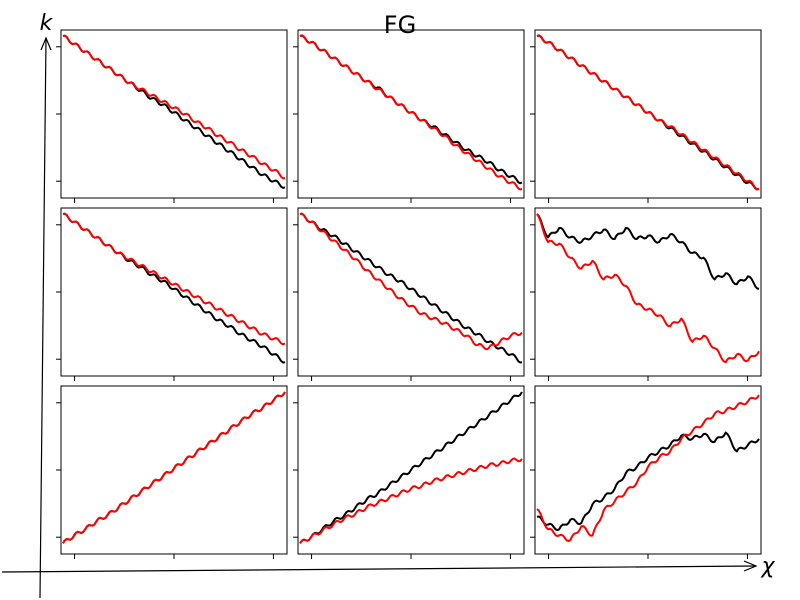  Describe the element at coordinates (46, 43) in the screenshot. I see `y-axis-arrowhead` at that location.